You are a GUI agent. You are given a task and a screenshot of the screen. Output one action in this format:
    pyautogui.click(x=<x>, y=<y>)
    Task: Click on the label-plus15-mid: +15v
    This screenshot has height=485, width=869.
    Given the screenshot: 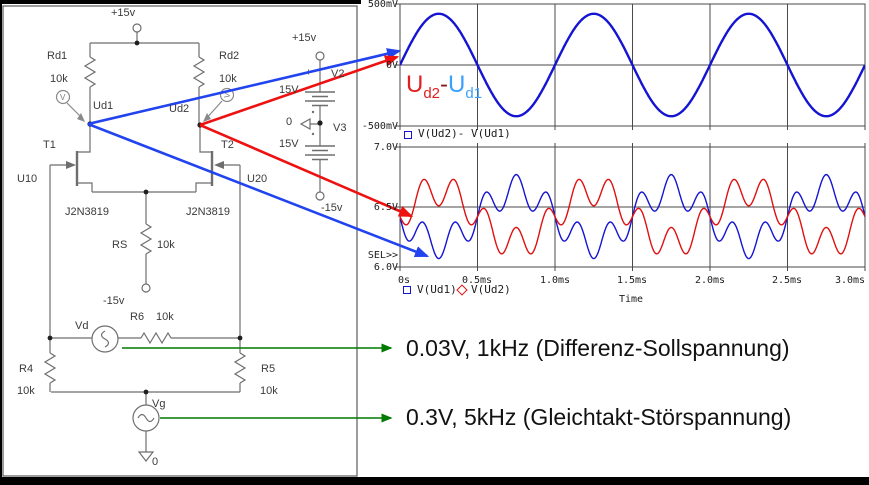 What is the action you would take?
    pyautogui.click(x=304, y=38)
    